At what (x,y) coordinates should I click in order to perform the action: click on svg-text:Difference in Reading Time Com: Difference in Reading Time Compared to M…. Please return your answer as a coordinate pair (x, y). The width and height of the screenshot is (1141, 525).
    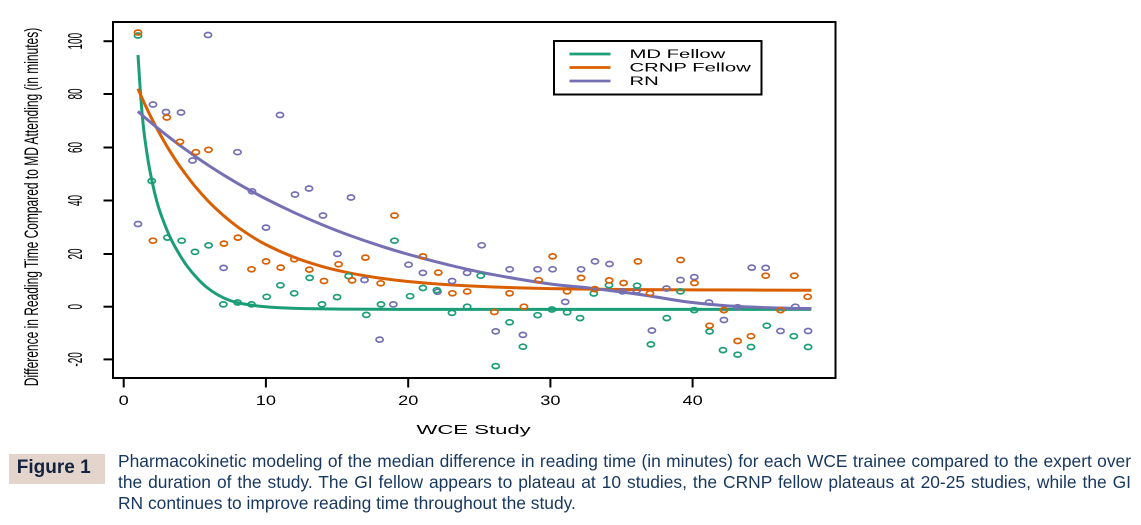
    Looking at the image, I should click on (32, 207).